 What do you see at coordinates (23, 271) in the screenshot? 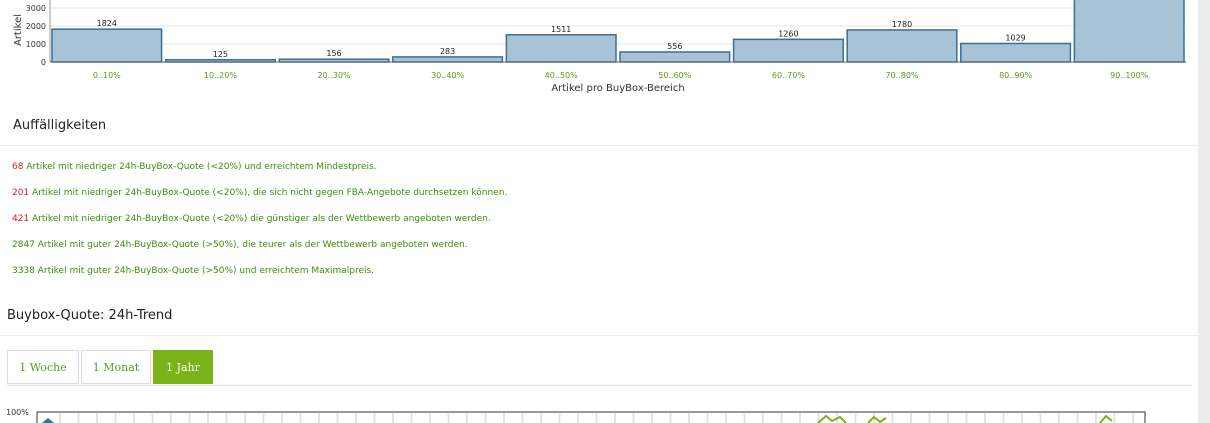
I see `finding-count: 3338` at bounding box center [23, 271].